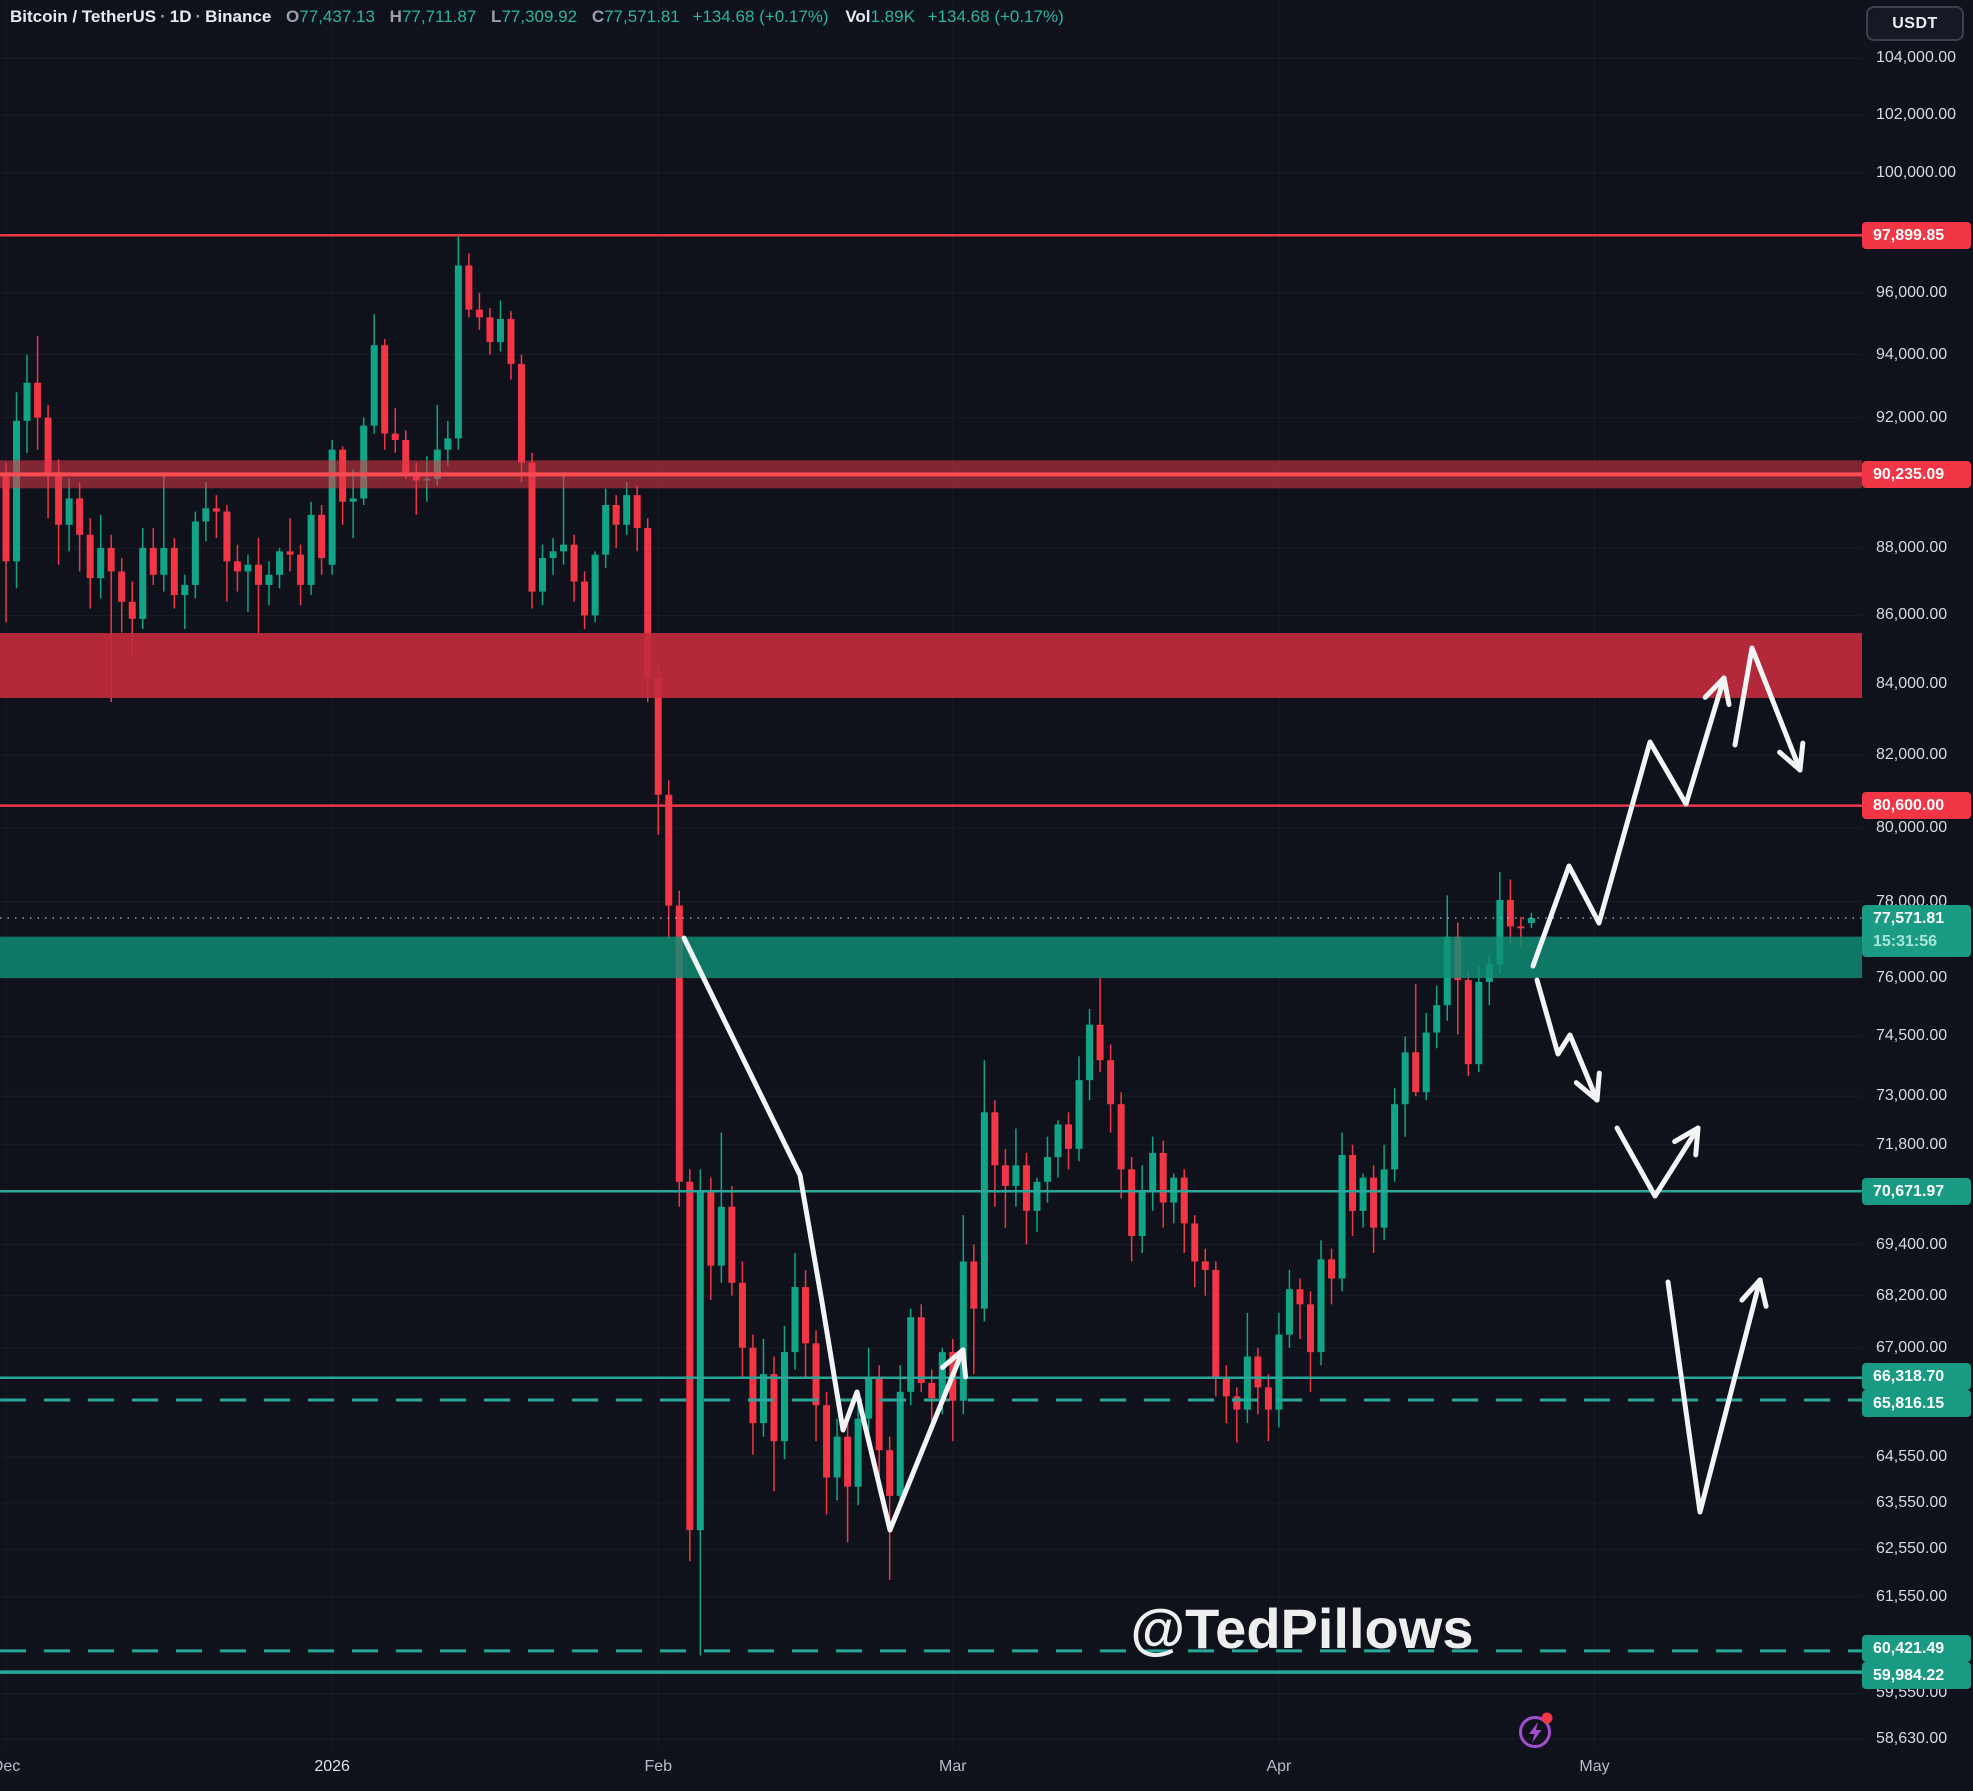 The image size is (1973, 1791). What do you see at coordinates (1912, 1347) in the screenshot?
I see `price-tick: 67,000.00` at bounding box center [1912, 1347].